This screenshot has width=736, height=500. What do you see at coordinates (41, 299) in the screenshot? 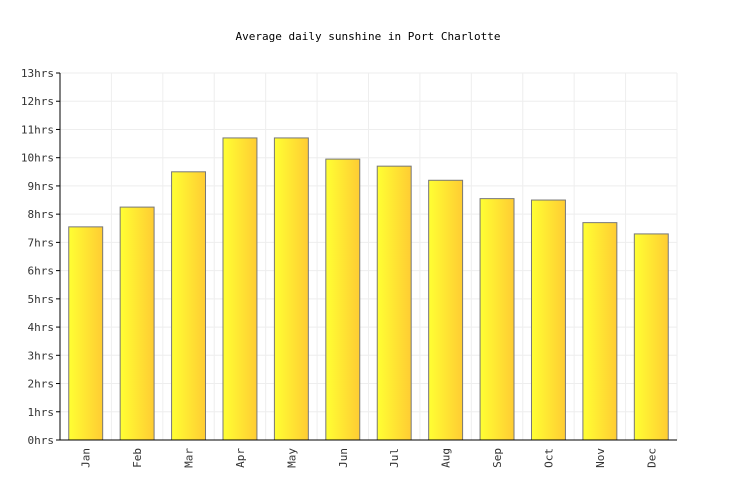
I see `y-tick-label: 5hrs` at bounding box center [41, 299].